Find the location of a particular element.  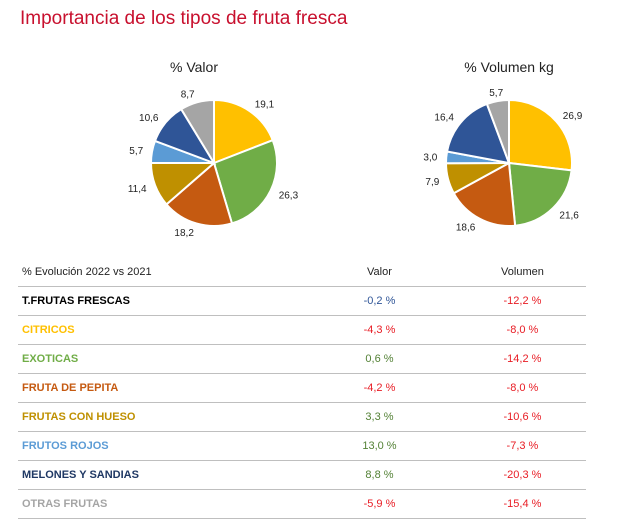

pie-label-volumen-citricos: 26,9 is located at coordinates (573, 116).